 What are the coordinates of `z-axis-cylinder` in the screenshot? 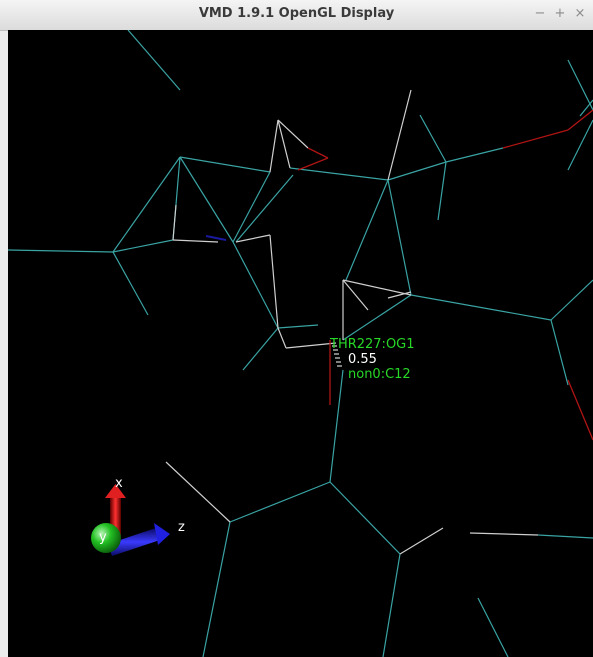 It's located at (134, 542).